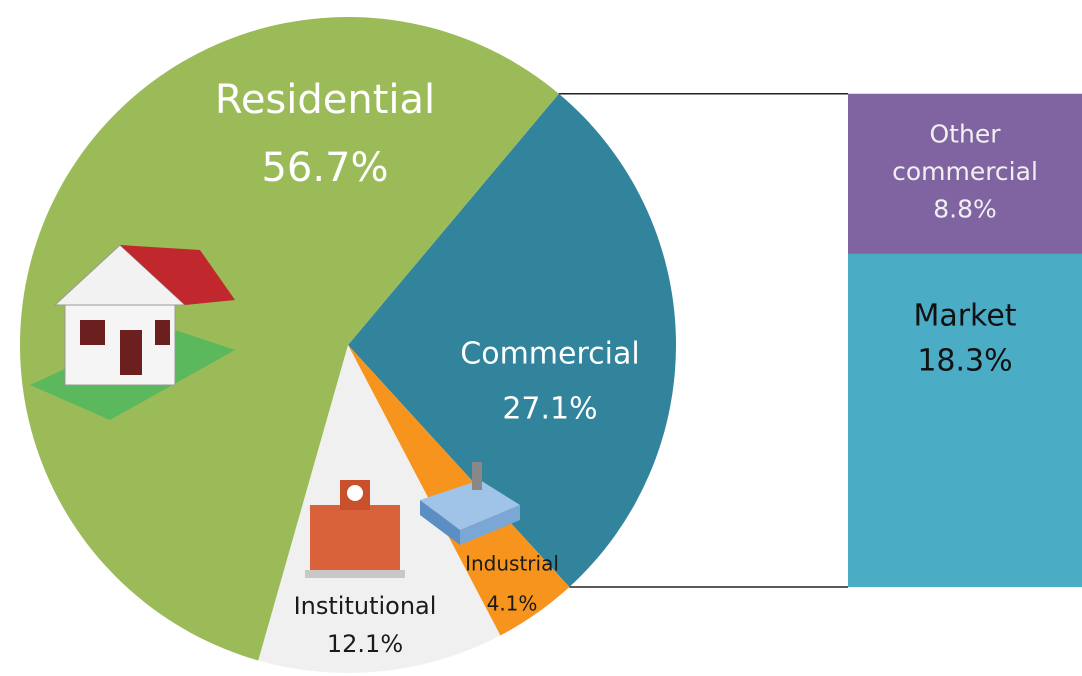 Image resolution: width=1082 pixels, height=676 pixels. What do you see at coordinates (365, 644) in the screenshot?
I see `slice-value: 12.1%` at bounding box center [365, 644].